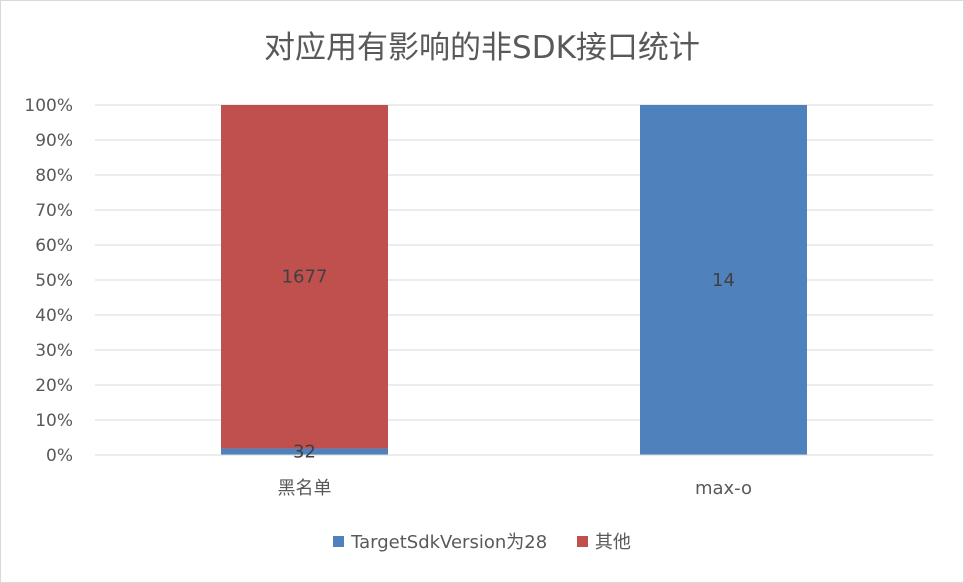 The width and height of the screenshot is (964, 583). What do you see at coordinates (449, 542) in the screenshot?
I see `legend-label-series-0: TargetSdkVersion为28` at bounding box center [449, 542].